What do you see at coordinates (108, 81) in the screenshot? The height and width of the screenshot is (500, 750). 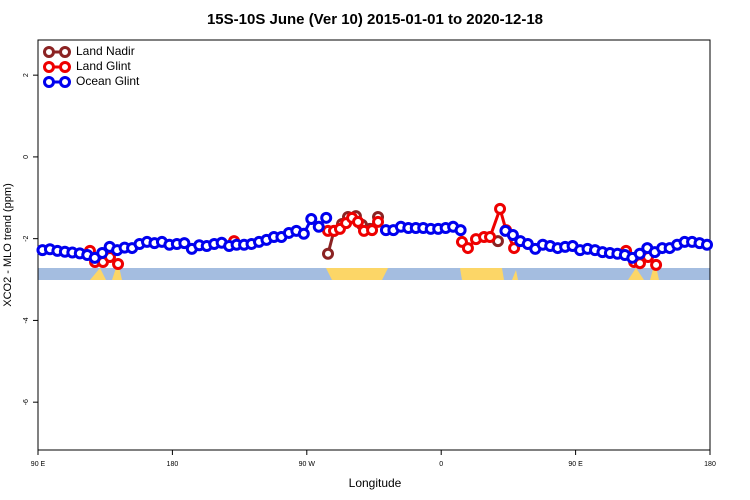 I see `legend-label: Ocean Glint` at bounding box center [108, 81].